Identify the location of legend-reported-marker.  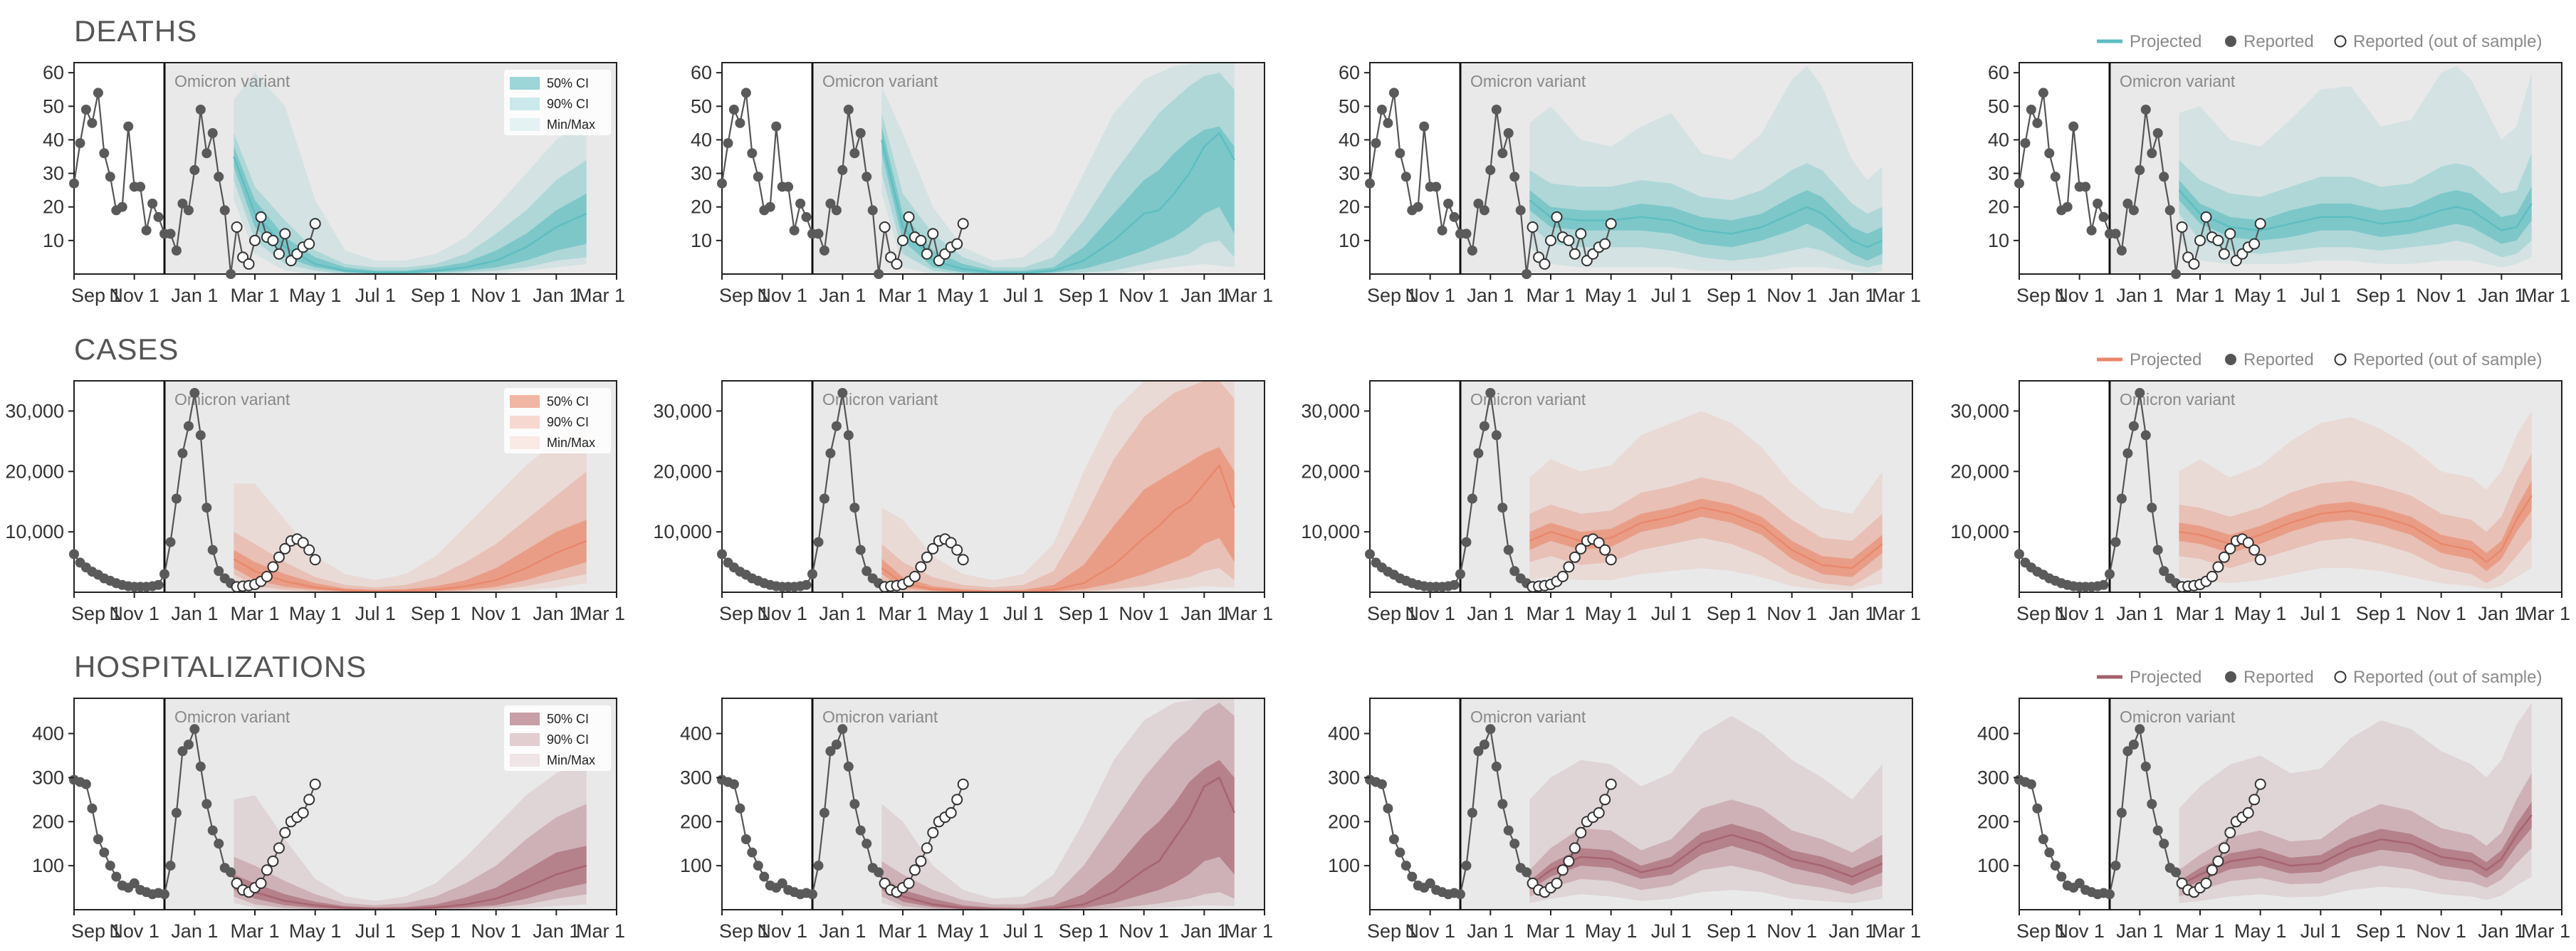
(2230, 41).